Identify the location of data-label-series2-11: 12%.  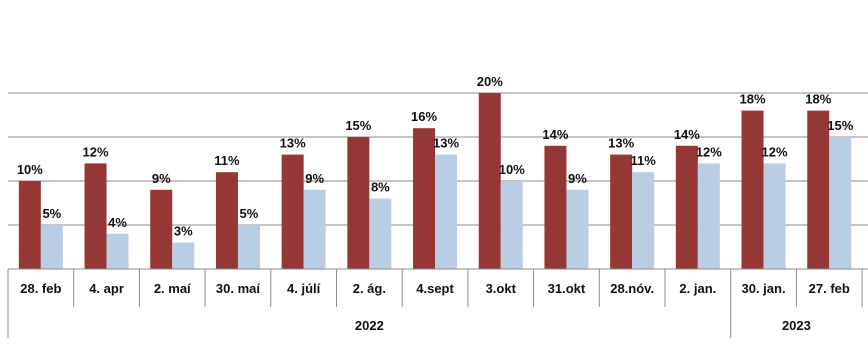
(775, 151).